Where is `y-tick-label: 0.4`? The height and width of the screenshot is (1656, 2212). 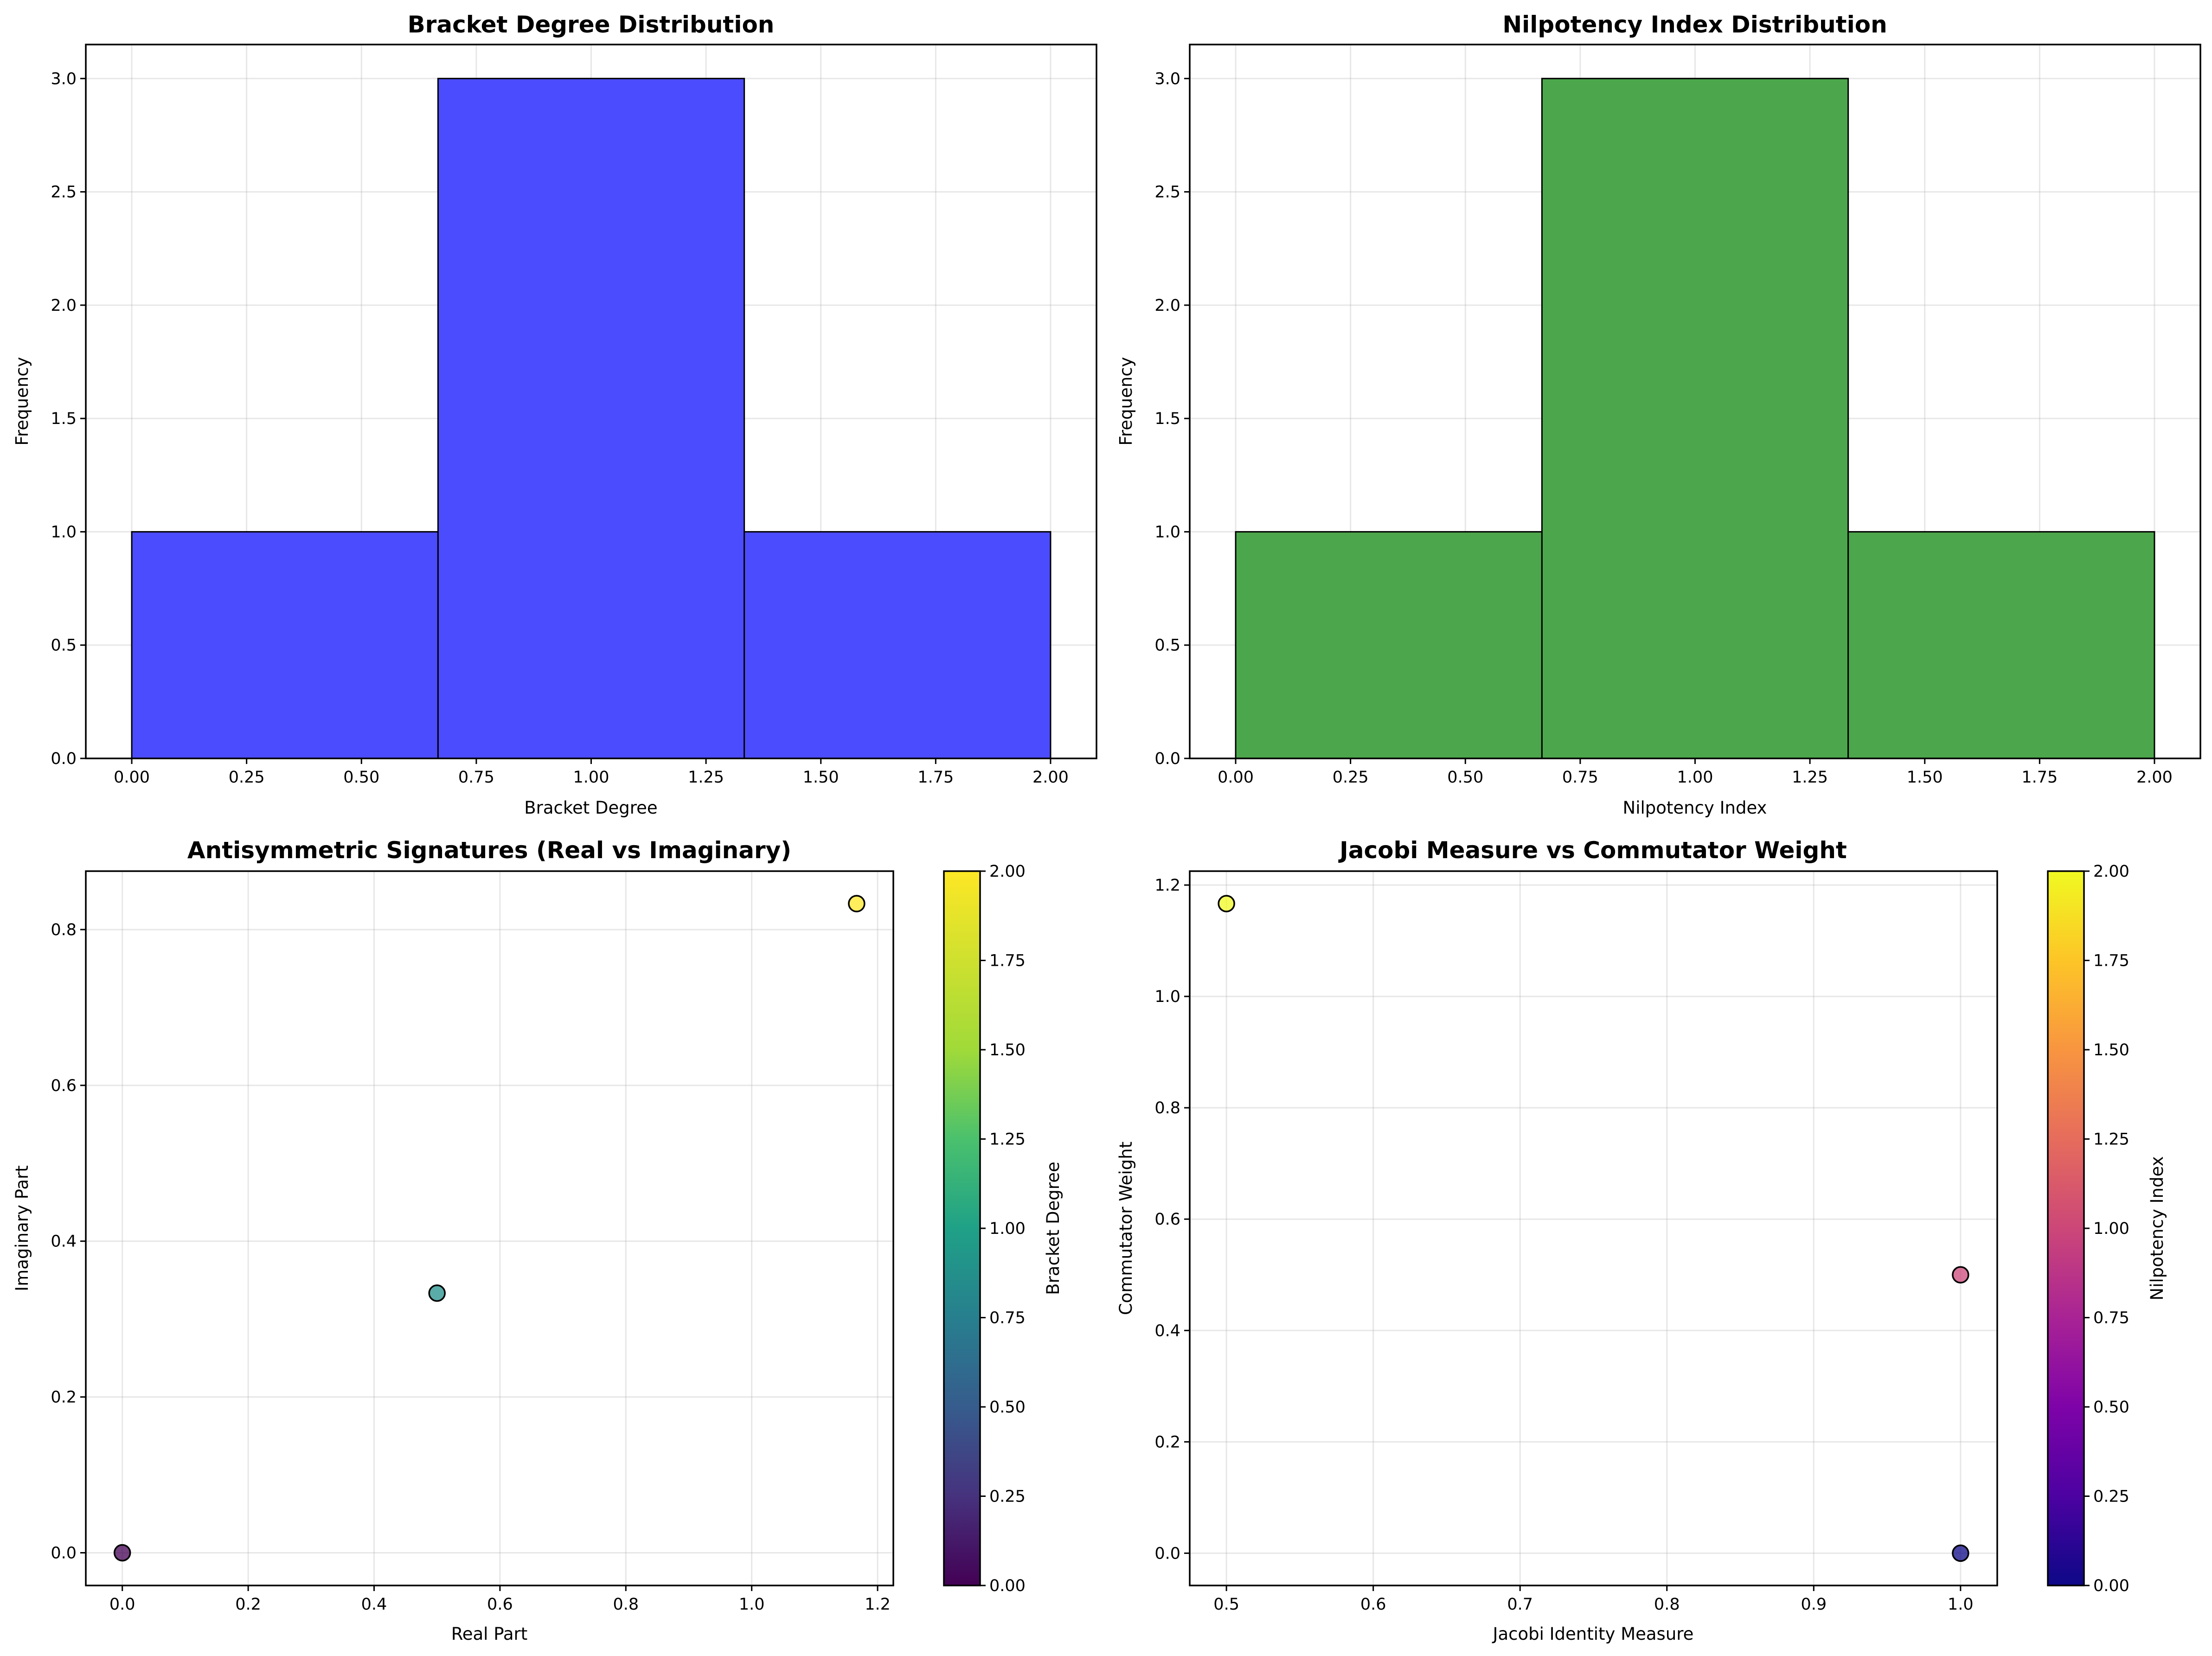
y-tick-label: 0.4 is located at coordinates (64, 1241).